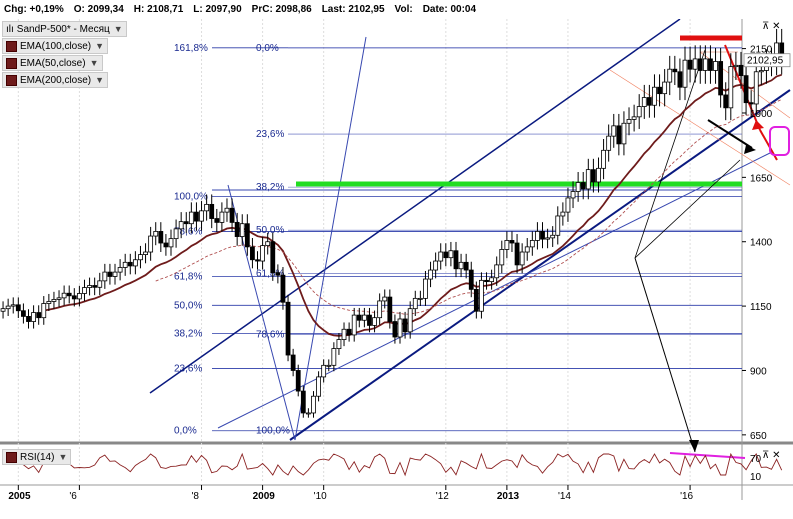 This screenshot has width=793, height=519. I want to click on ema100-legend: EMA(100,close) ▼, so click(55, 46).